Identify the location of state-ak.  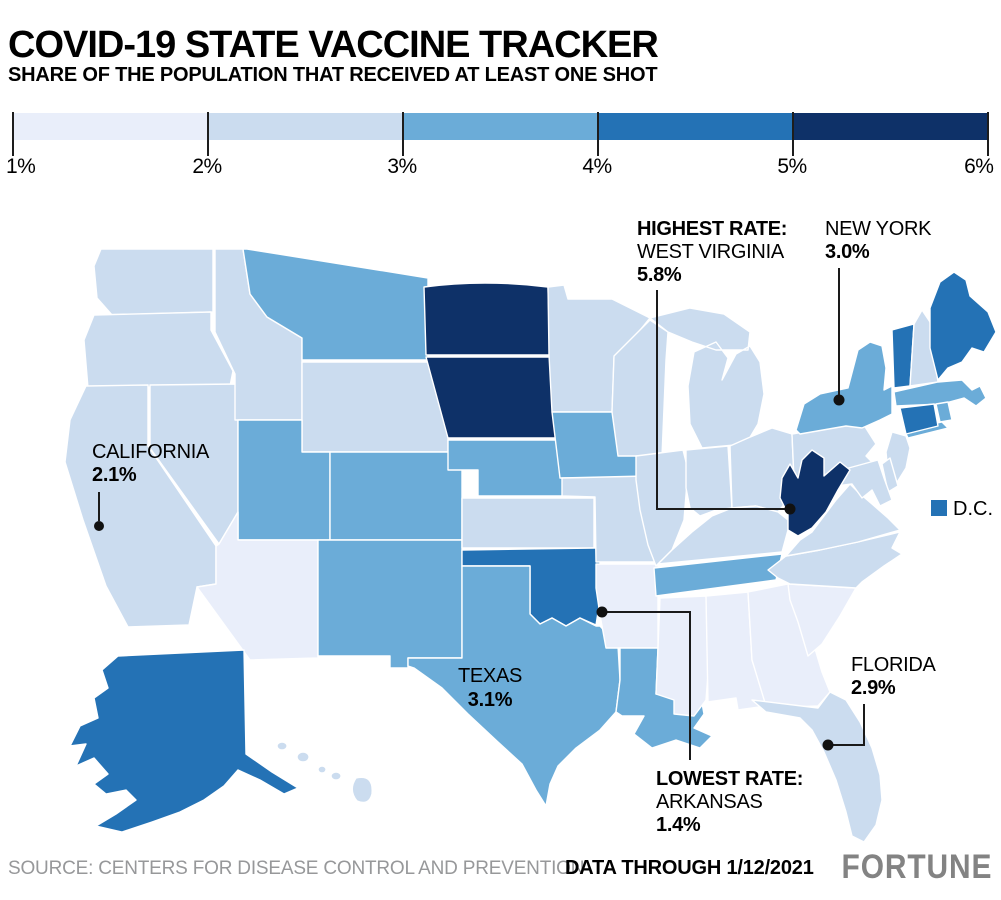
(184, 741).